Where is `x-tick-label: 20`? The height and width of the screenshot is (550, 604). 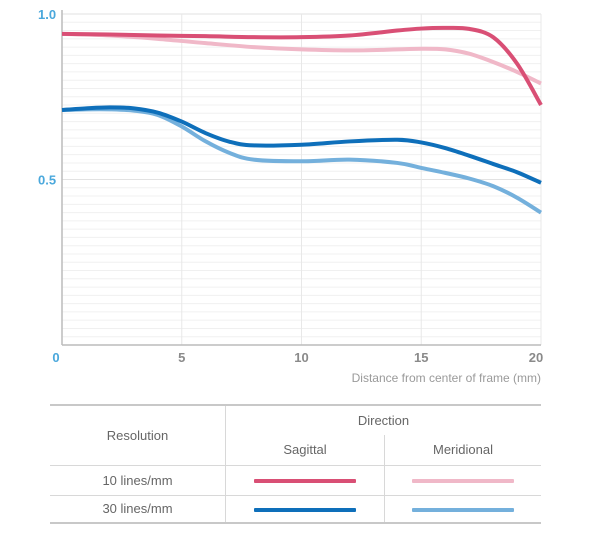 x-tick-label: 20 is located at coordinates (536, 357).